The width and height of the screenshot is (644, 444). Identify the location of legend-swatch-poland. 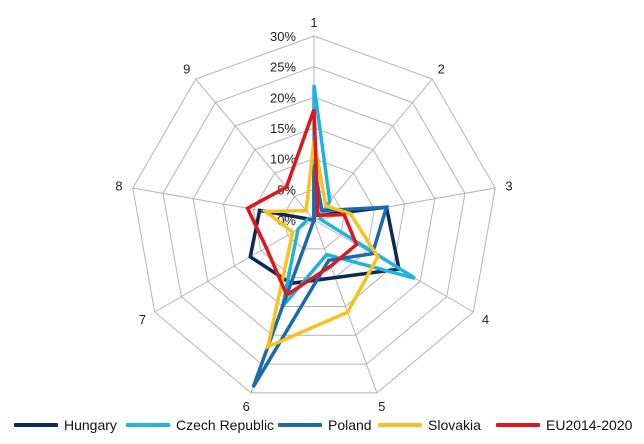
(300, 425).